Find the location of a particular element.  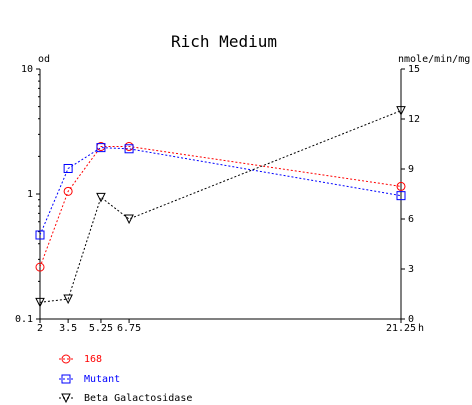

x-tick-label: 3.5 is located at coordinates (68, 328).